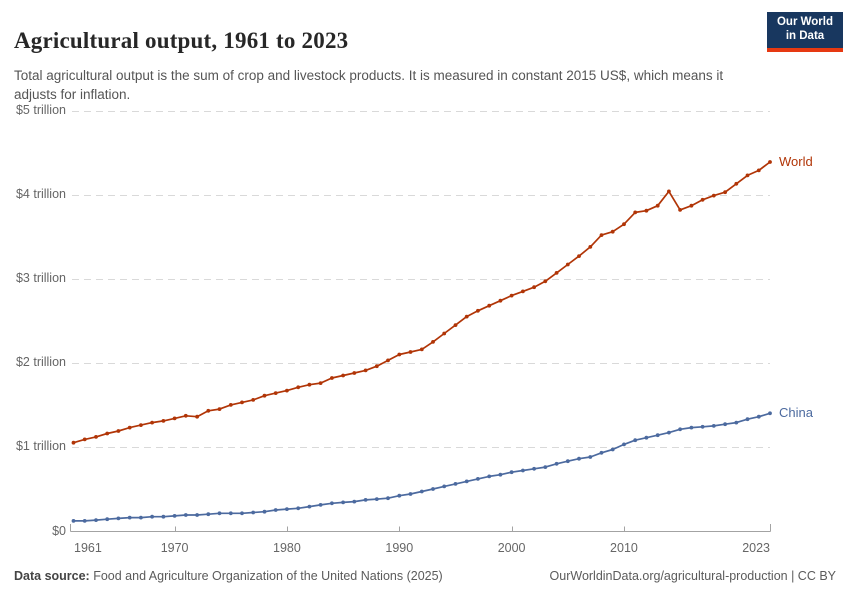  What do you see at coordinates (796, 413) in the screenshot?
I see `series-label-china: China` at bounding box center [796, 413].